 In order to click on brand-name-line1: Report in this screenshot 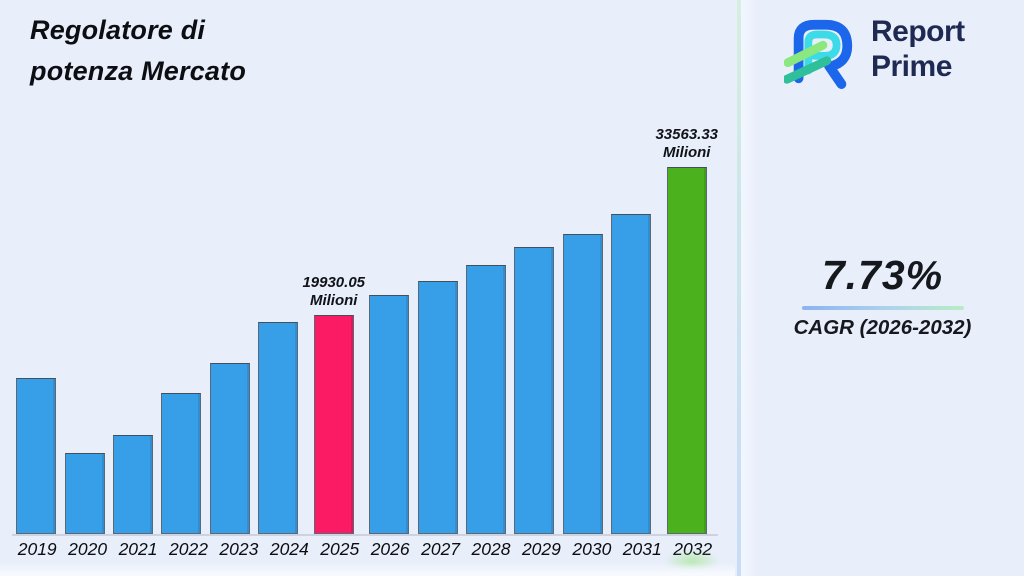, I will do `click(918, 31)`.